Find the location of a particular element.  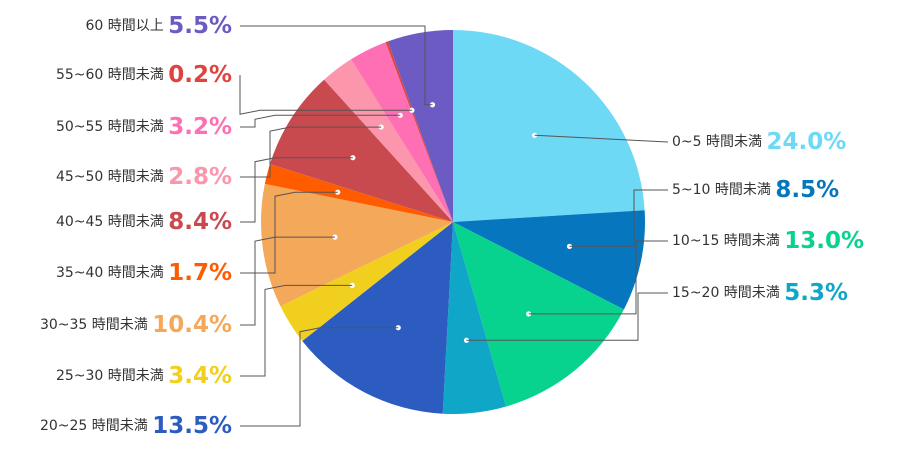

slice-label-7: 30~35 時間未満 10.4% is located at coordinates (136, 325).